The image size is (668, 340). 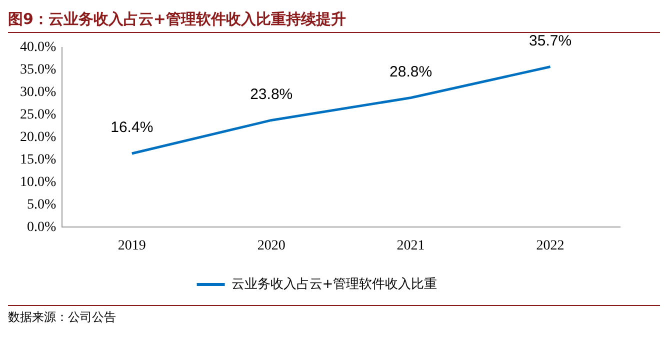 I want to click on y-tick-label: 25.0%, so click(x=38, y=114).